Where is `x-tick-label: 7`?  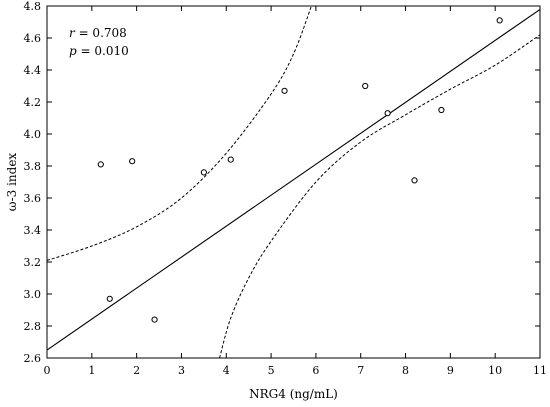 x-tick-label: 7 is located at coordinates (360, 370).